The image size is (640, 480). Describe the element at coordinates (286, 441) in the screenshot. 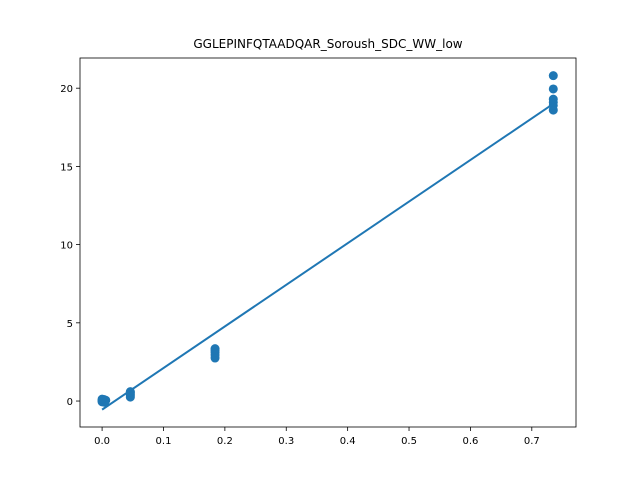

I see `x-tick-label: 0.3` at that location.